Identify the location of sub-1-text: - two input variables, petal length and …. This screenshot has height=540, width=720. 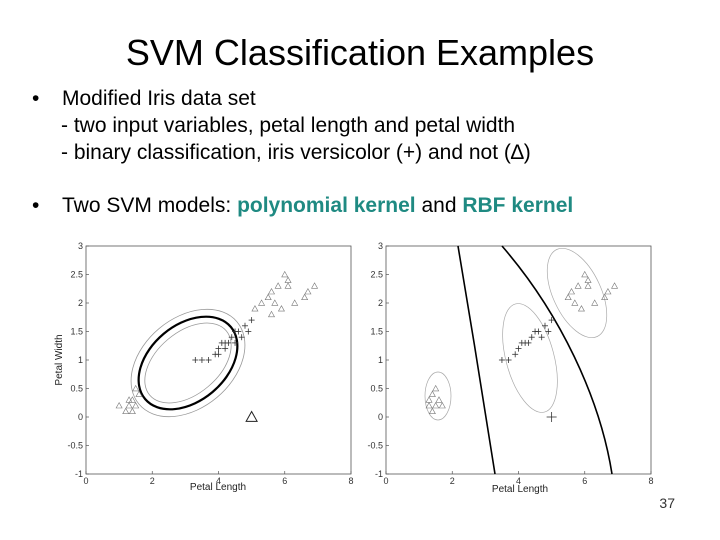
(288, 125).